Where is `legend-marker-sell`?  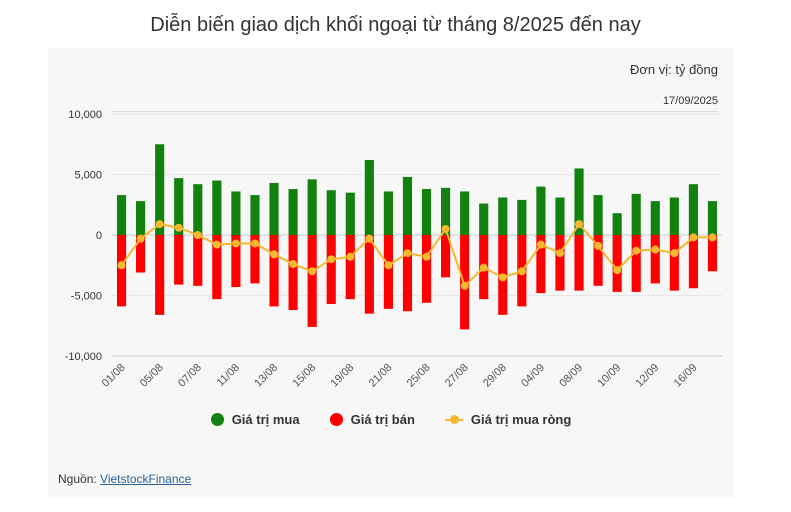 legend-marker-sell is located at coordinates (336, 419).